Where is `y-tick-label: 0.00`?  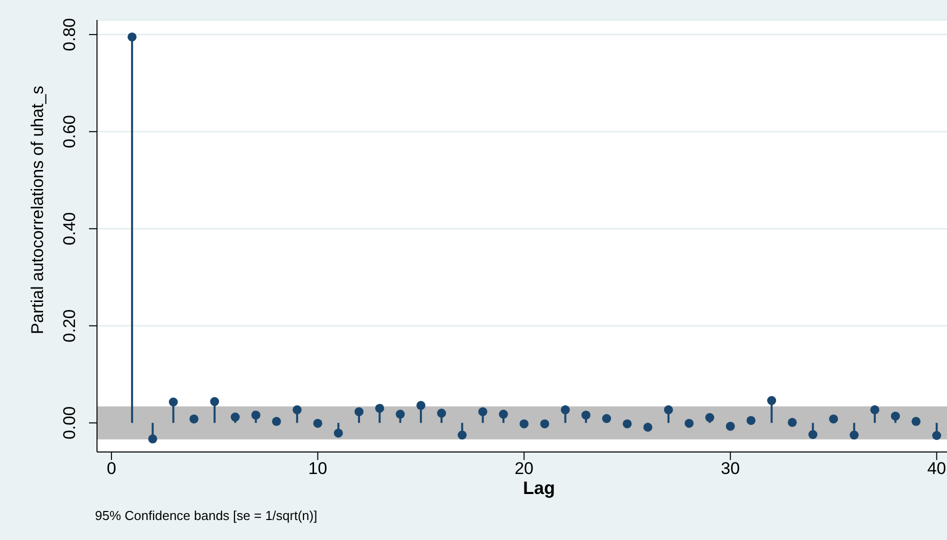
y-tick-label: 0.00 is located at coordinates (69, 423).